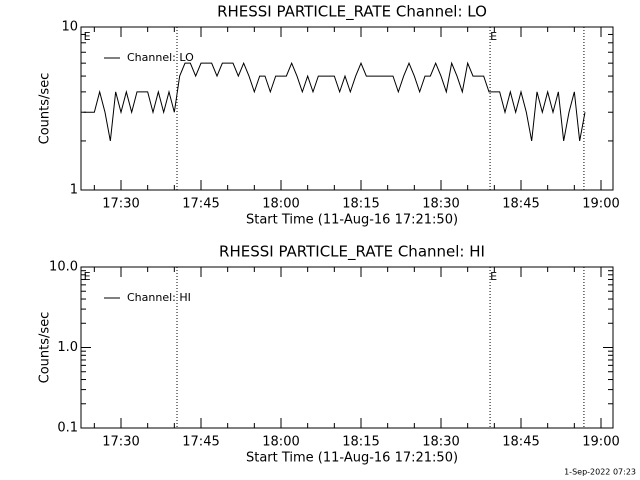 The image size is (640, 480). What do you see at coordinates (159, 297) in the screenshot?
I see `legend-label: Channel: HI` at bounding box center [159, 297].